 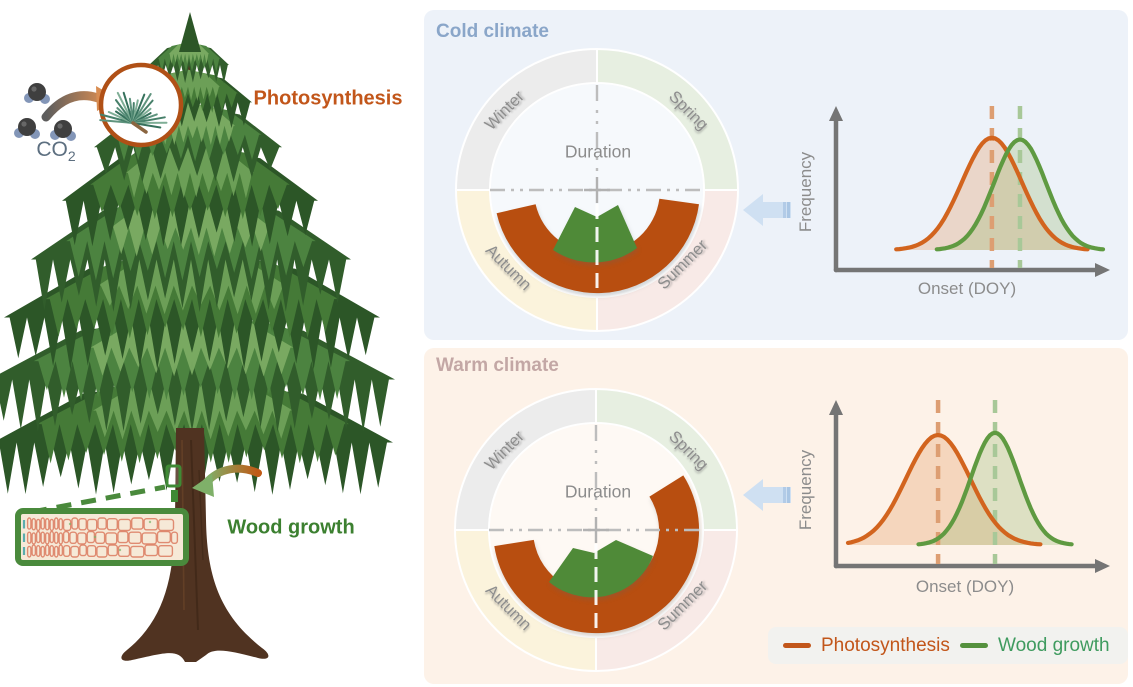 I want to click on co2-base-text: CO, so click(x=52, y=149).